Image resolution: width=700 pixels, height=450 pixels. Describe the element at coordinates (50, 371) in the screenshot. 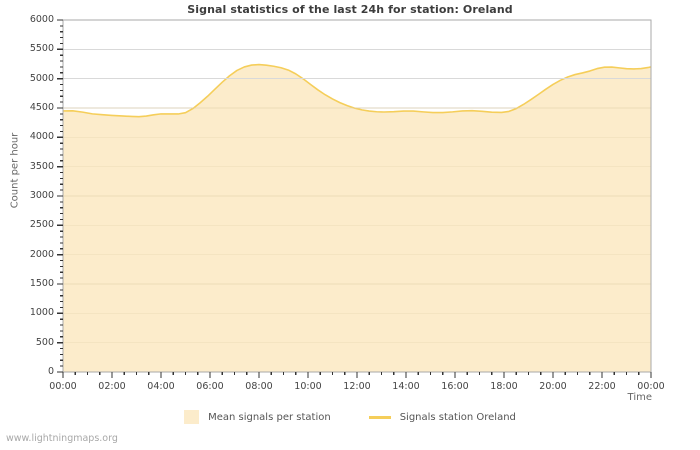

I see `y-axis-tick-label: 0` at that location.